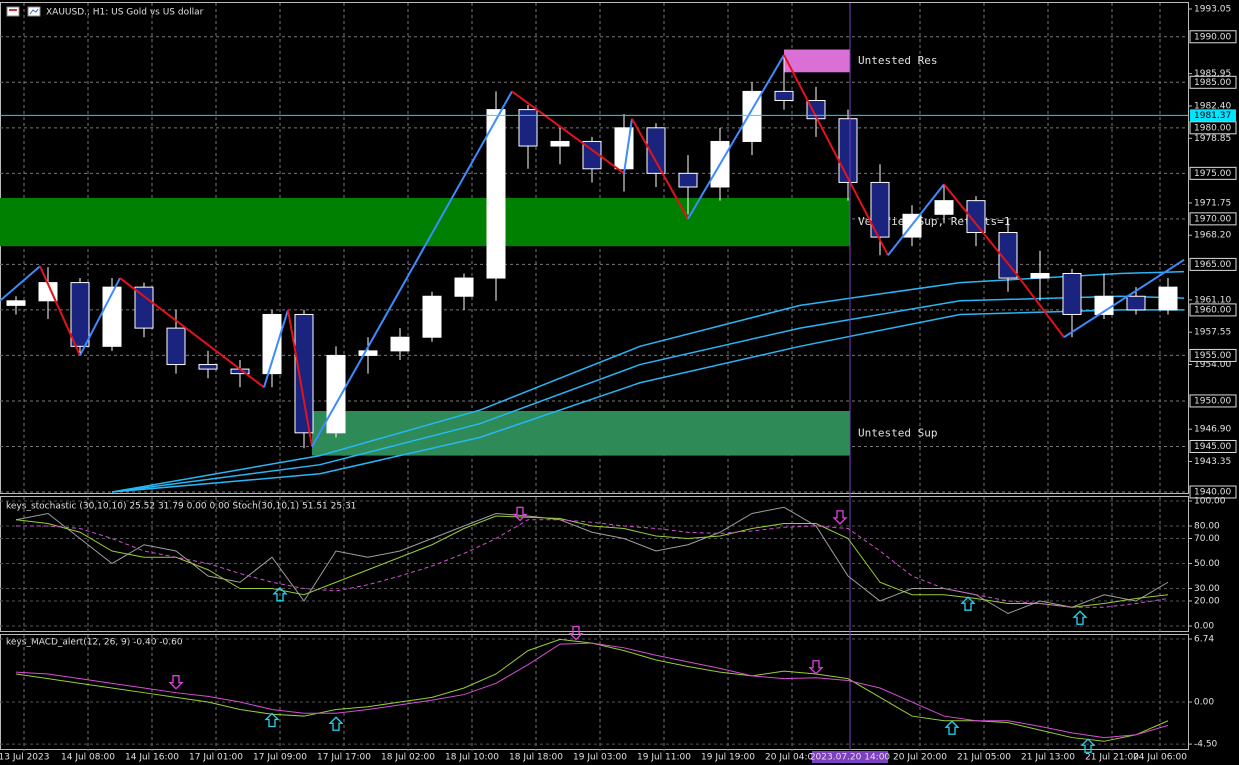 Image resolution: width=1239 pixels, height=765 pixels. I want to click on y-tick-label: 70.00, so click(1207, 539).